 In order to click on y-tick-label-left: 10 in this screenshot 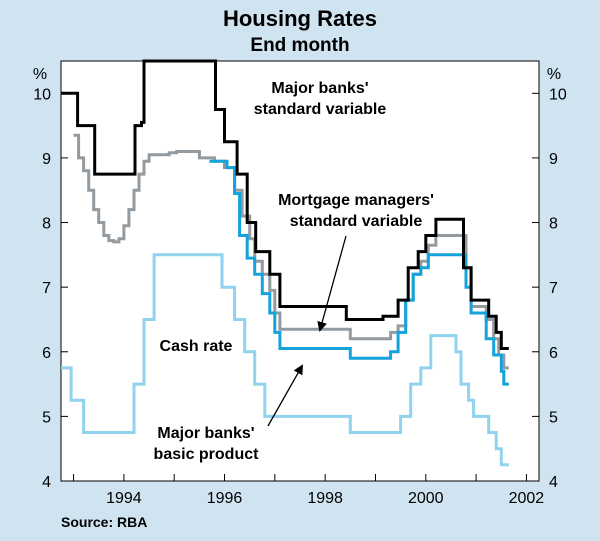, I will do `click(42, 94)`.